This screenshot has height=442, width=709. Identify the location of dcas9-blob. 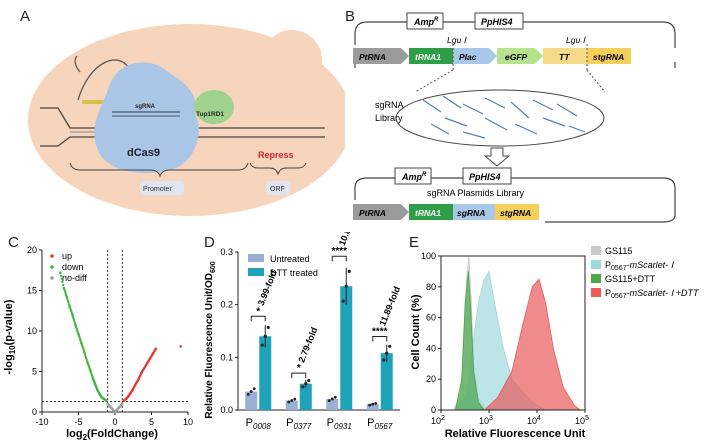
(146, 118).